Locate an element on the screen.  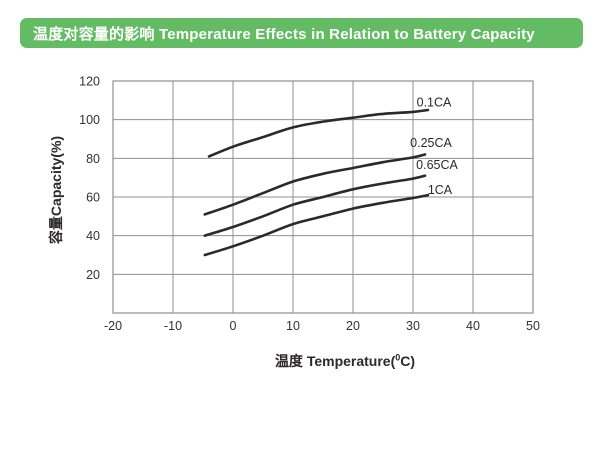
x-tick-label: -10 is located at coordinates (173, 326).